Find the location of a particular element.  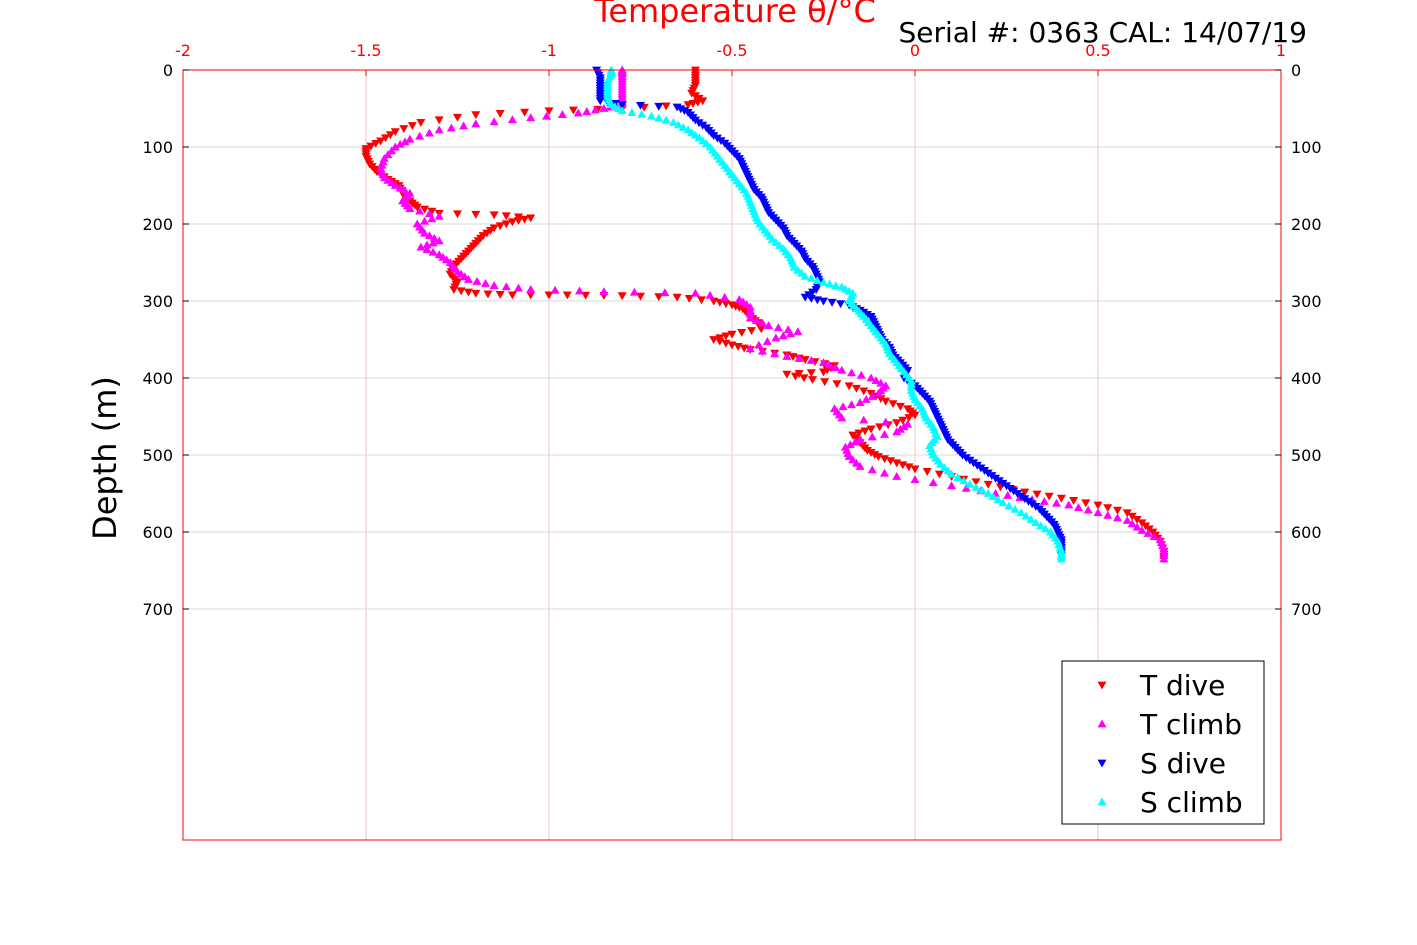

y-tick-label-right: 400 is located at coordinates (1306, 378).